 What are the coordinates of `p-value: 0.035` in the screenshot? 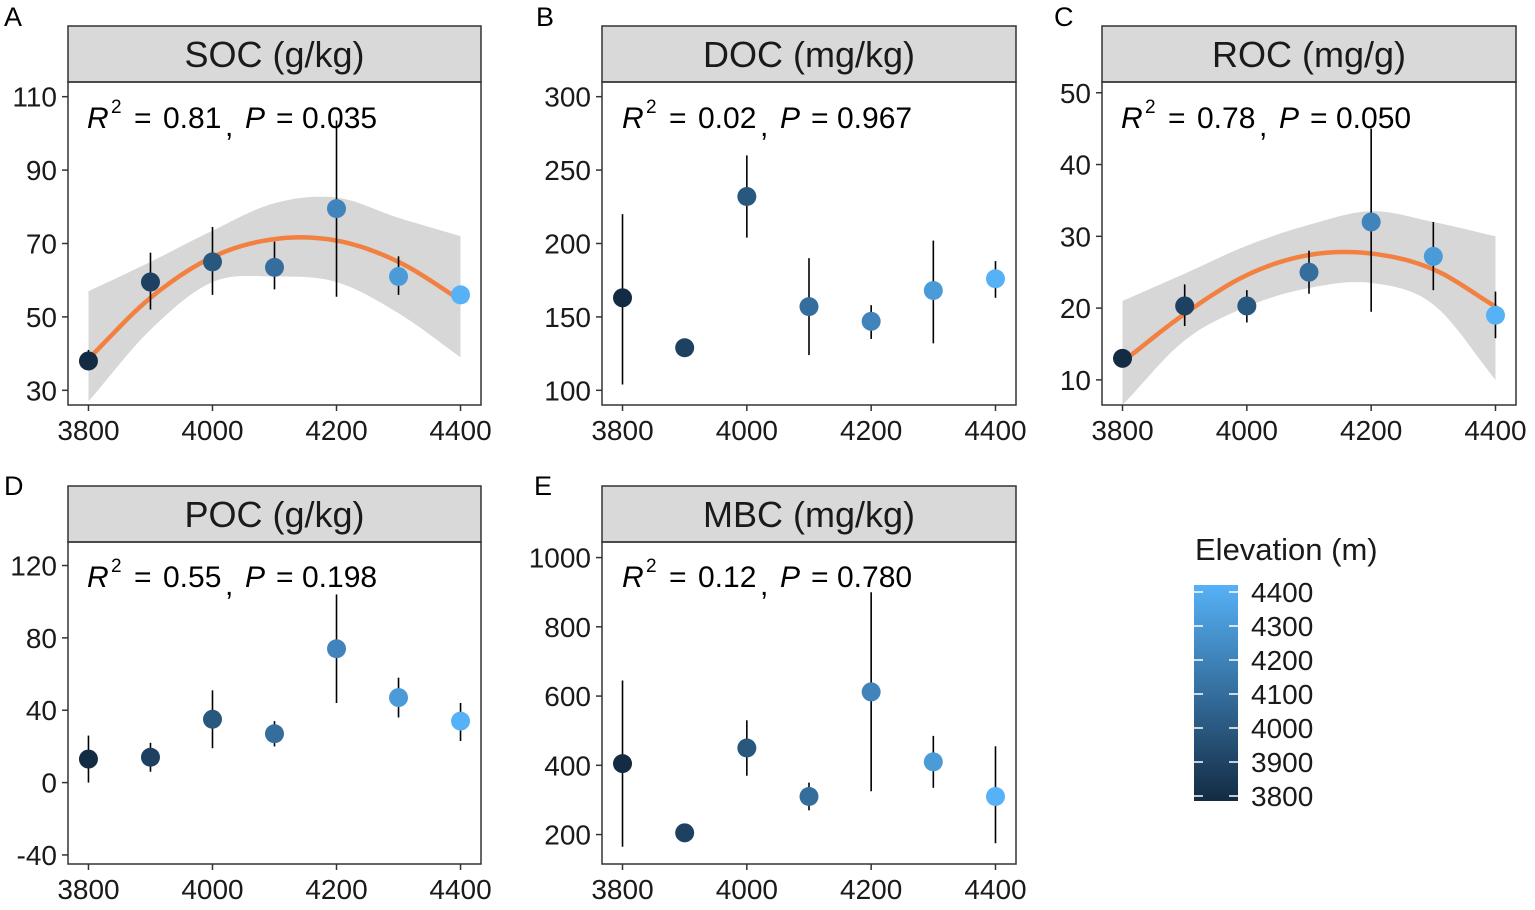 It's located at (339, 118).